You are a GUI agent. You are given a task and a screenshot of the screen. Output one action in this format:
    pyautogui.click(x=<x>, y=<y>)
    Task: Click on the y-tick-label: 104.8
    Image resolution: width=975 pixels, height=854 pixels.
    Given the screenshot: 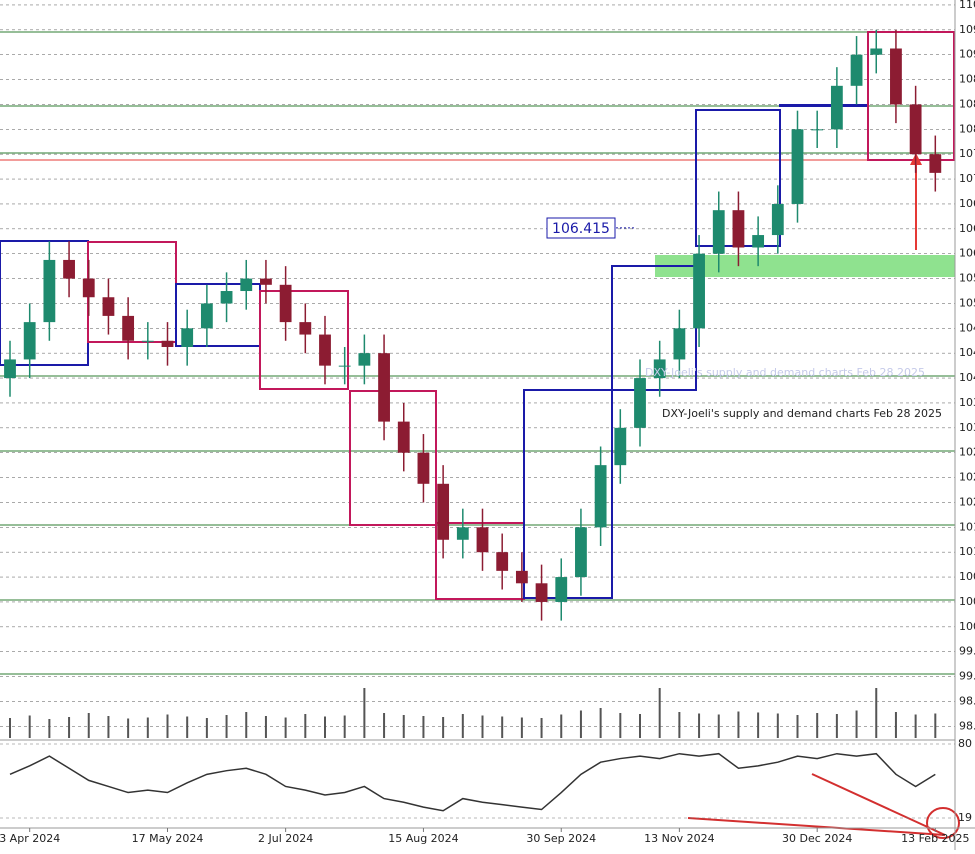 What is the action you would take?
    pyautogui.click(x=967, y=327)
    